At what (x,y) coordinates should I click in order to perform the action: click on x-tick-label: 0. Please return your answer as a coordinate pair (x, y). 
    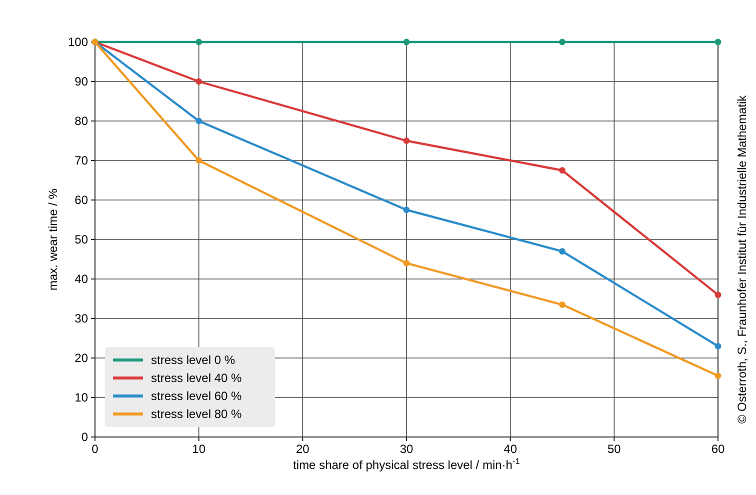
    Looking at the image, I should click on (95, 449).